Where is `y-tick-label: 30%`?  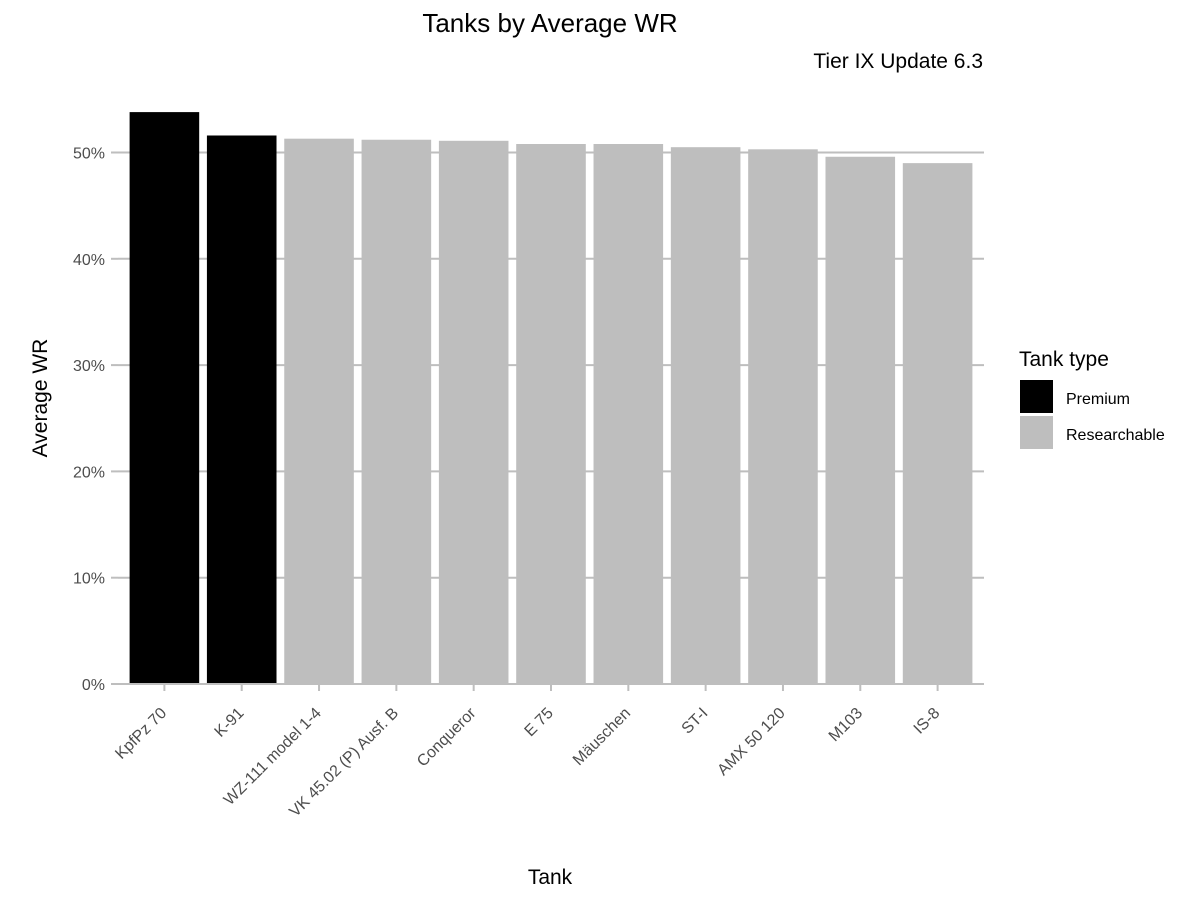
y-tick-label: 30% is located at coordinates (89, 366).